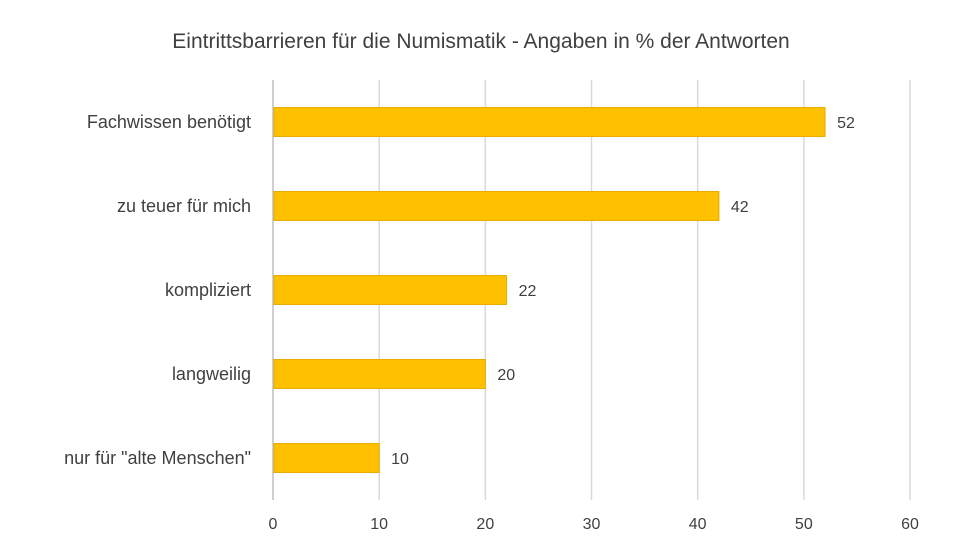  What do you see at coordinates (208, 290) in the screenshot?
I see `category-label: kompliziert` at bounding box center [208, 290].